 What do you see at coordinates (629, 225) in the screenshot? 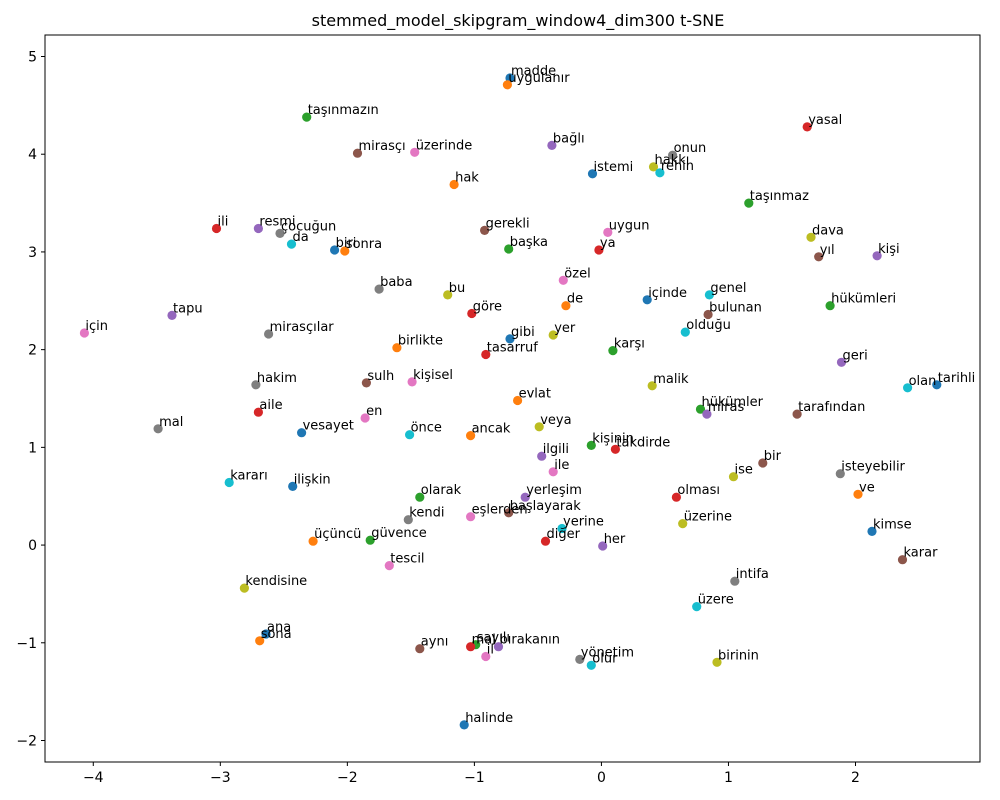
I see `point-label-16: uygun` at bounding box center [629, 225].